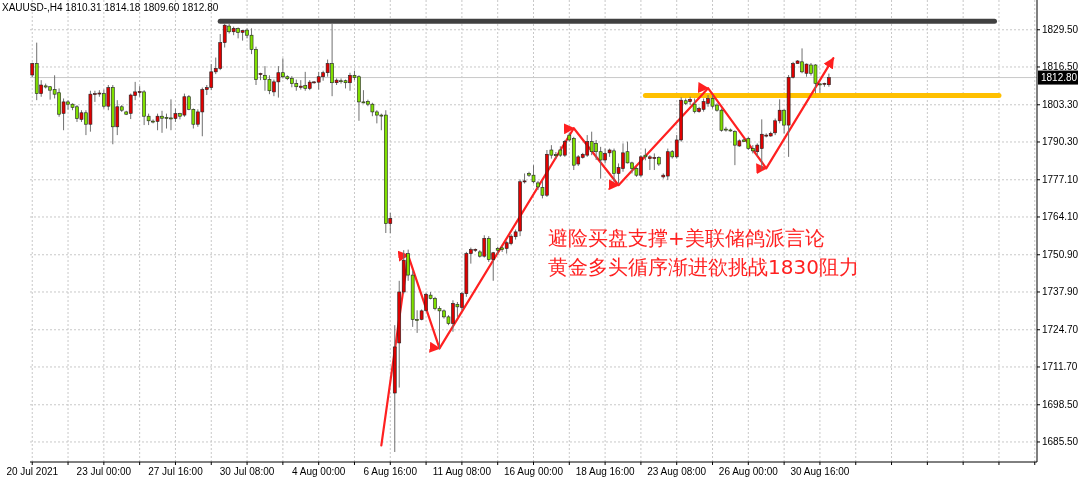  What do you see at coordinates (1060, 217) in the screenshot?
I see `y-tick-label: 1764.10` at bounding box center [1060, 217].